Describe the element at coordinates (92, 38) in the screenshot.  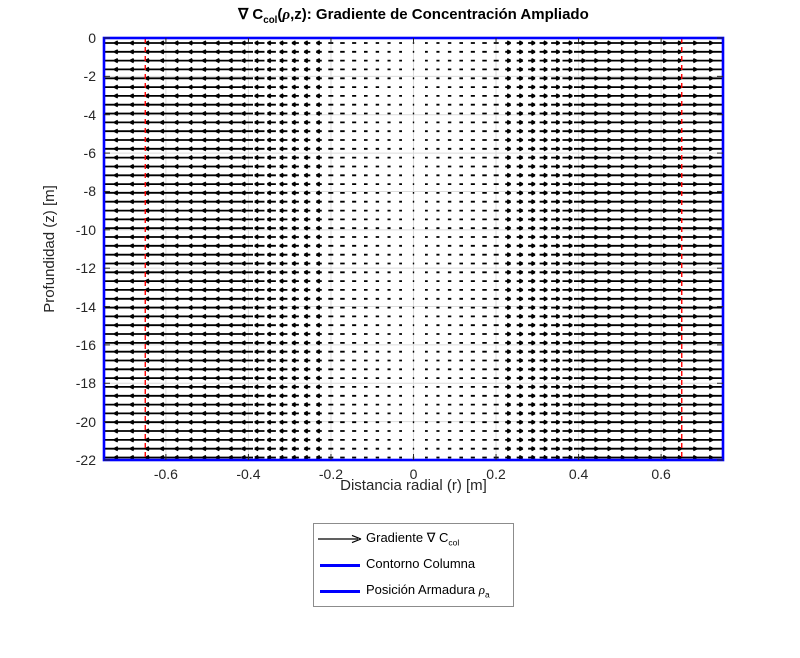
I see `y-tick-label: 0` at that location.